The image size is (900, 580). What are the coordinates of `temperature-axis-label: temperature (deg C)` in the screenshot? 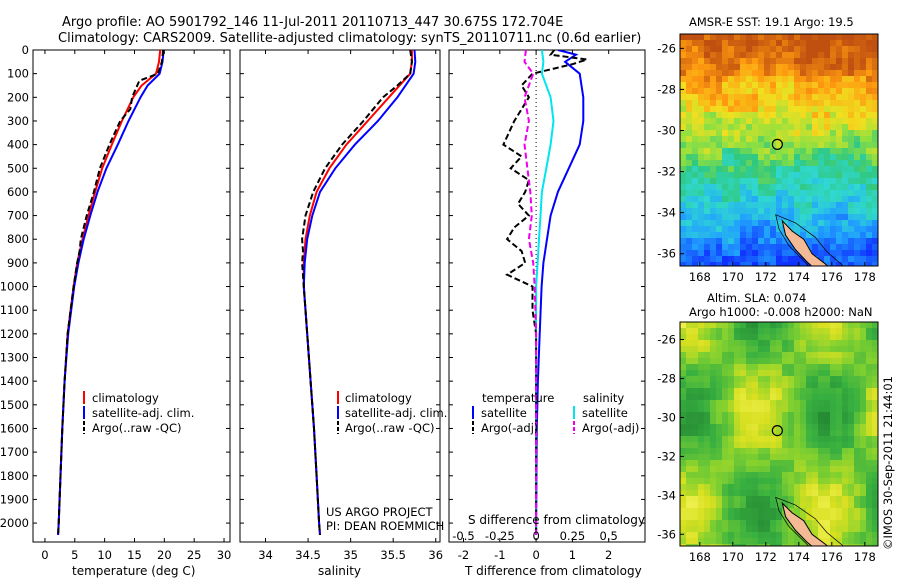 It's located at (133, 571).